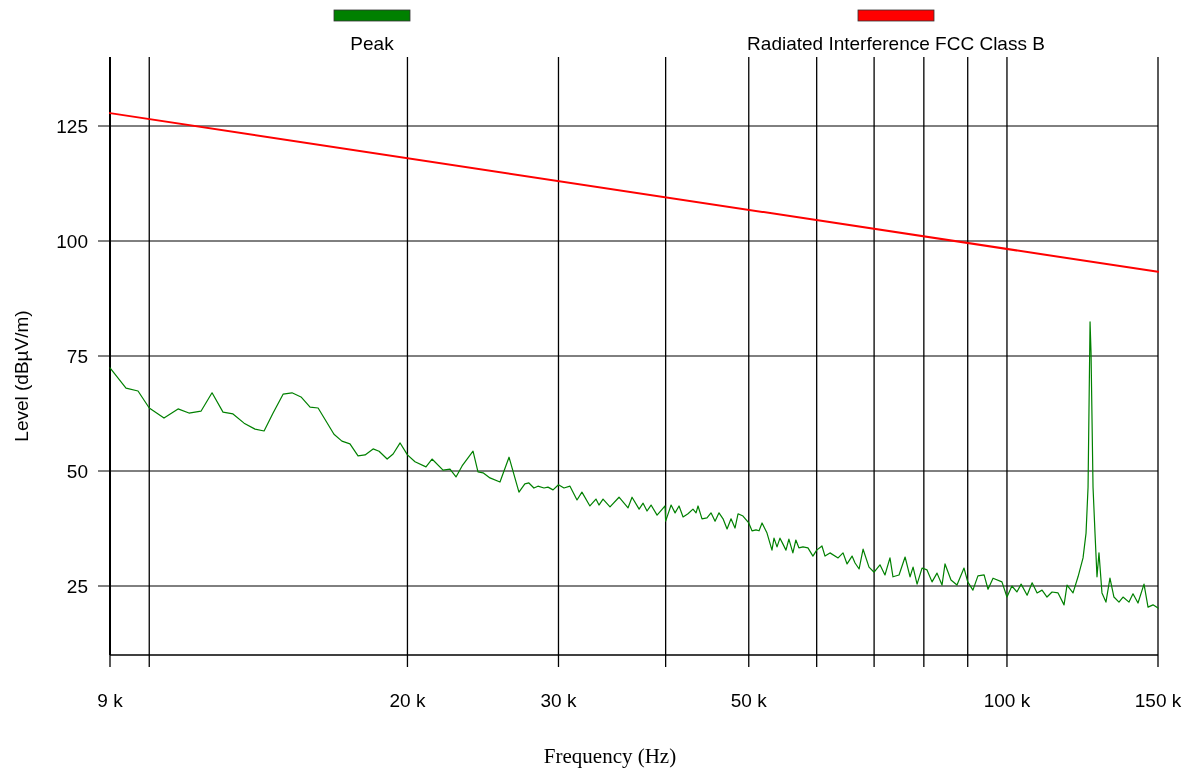  Describe the element at coordinates (21, 376) in the screenshot. I see `y-axis-title: Level (dBµV/m)` at that location.